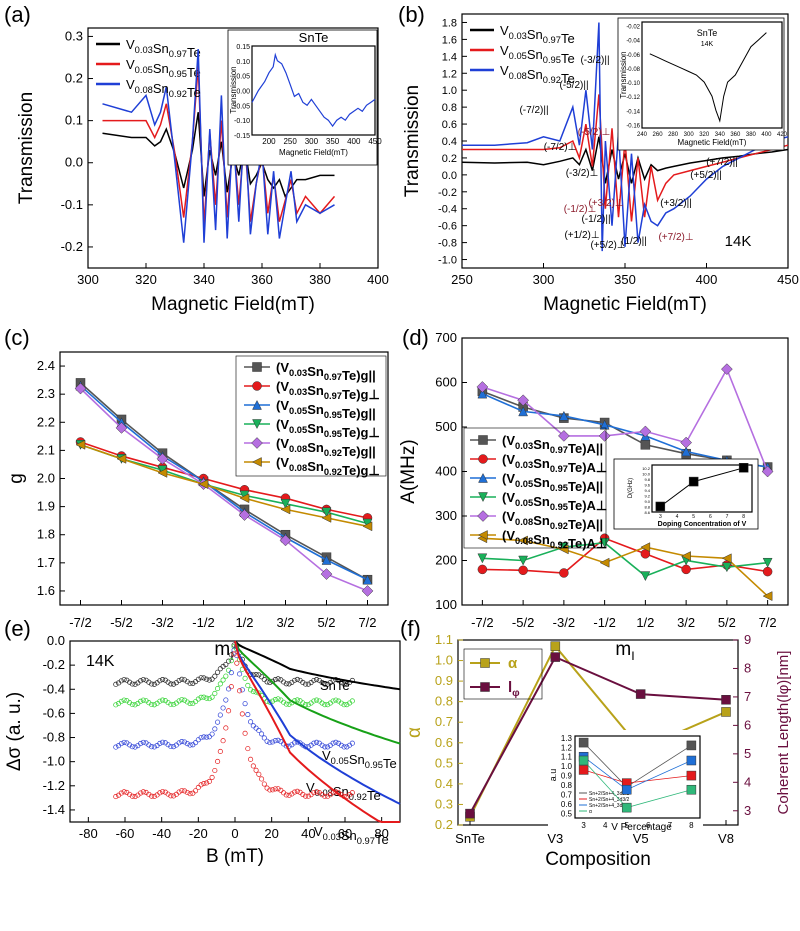 This screenshot has width=800, height=931. What do you see at coordinates (242, 136) in the screenshot?
I see `inset-a-ytick: -0.15` at bounding box center [242, 136].